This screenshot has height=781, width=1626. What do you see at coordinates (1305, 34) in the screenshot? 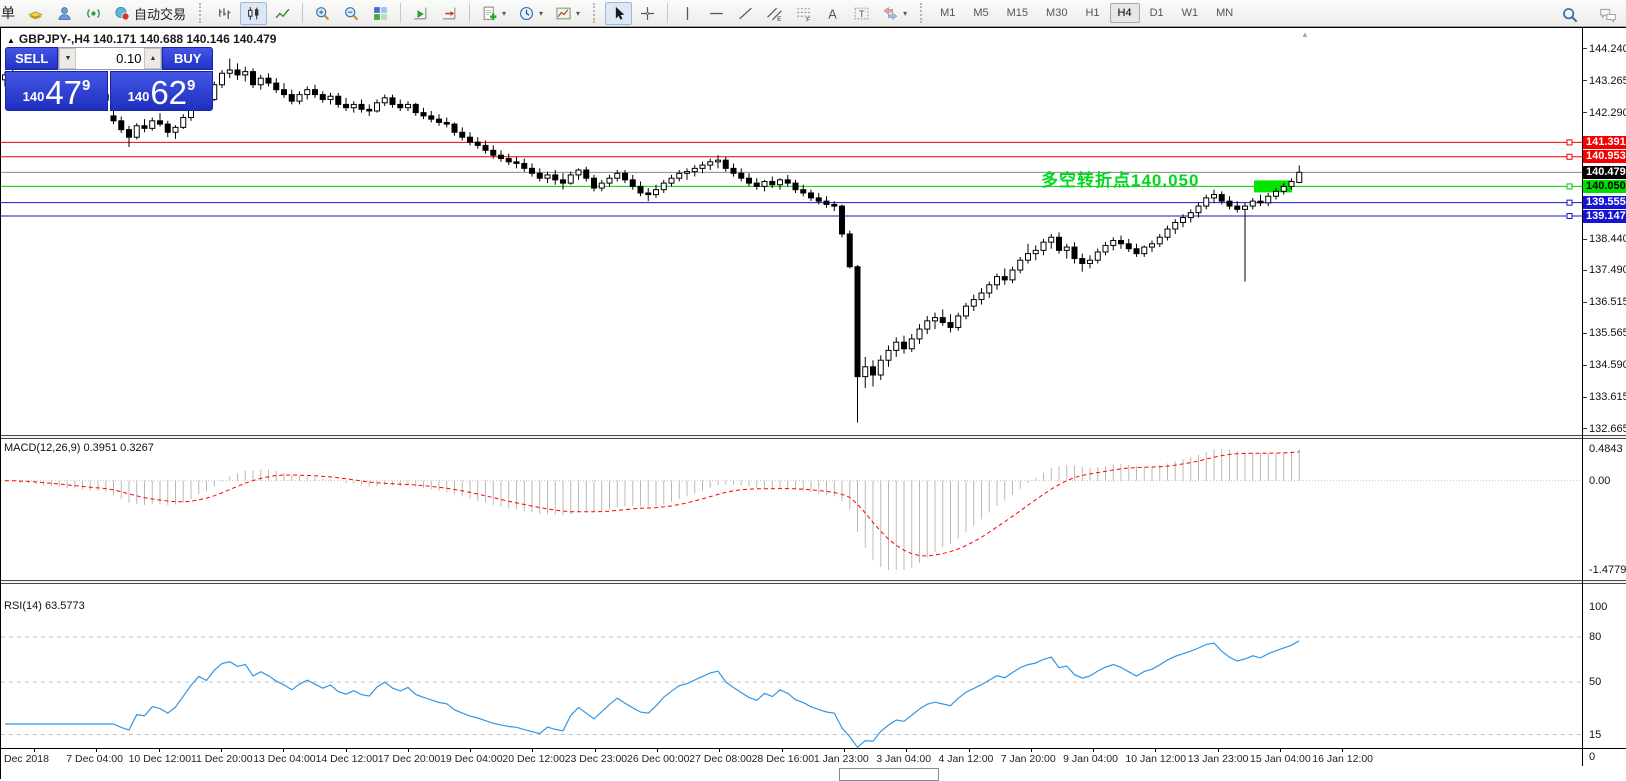
I see `scroll-to-end-icon: ▲` at bounding box center [1305, 34].